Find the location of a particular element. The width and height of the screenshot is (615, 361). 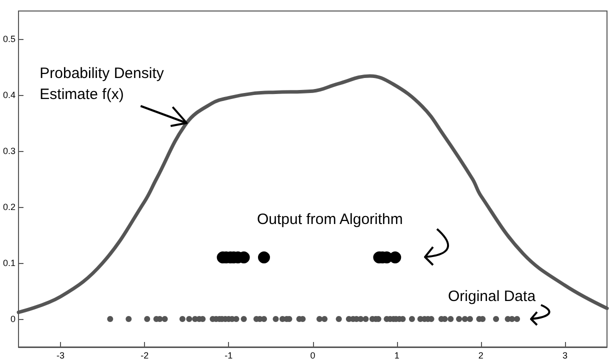

x-tick-label: 0 is located at coordinates (313, 355).